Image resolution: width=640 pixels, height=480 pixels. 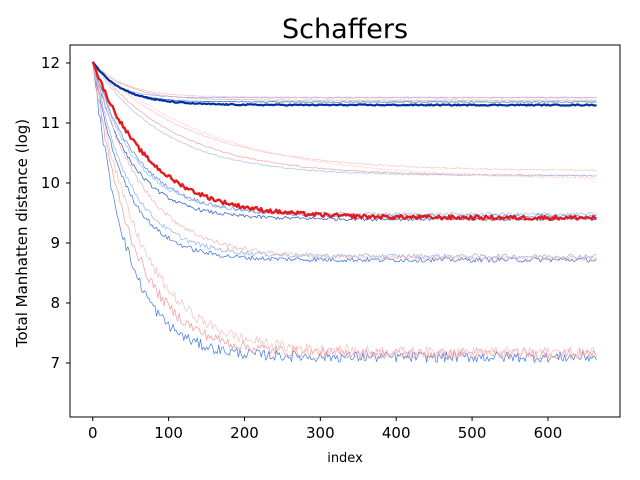 I want to click on y-tick-label: 8, so click(x=55, y=303).